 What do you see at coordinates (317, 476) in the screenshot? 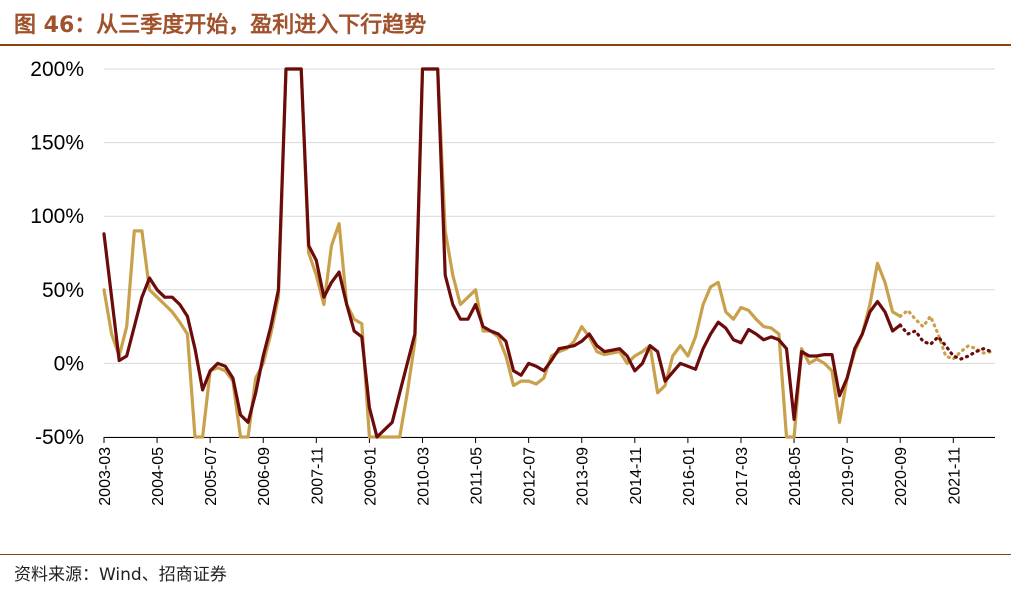
I see `x-tick-label: 2007-11` at bounding box center [317, 476].